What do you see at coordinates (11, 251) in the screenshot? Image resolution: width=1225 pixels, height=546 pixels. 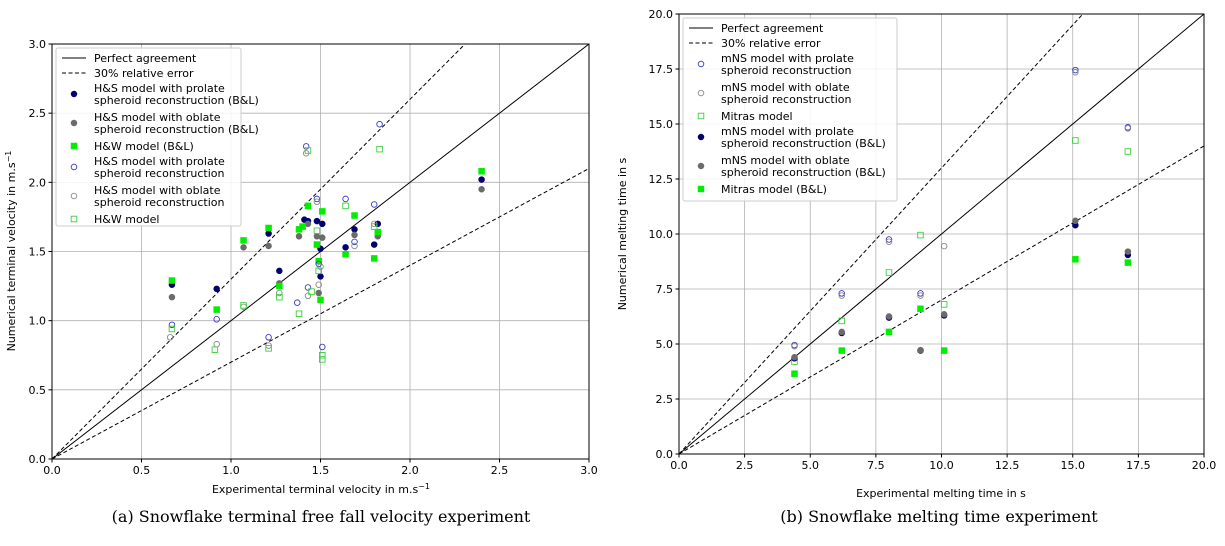 I see `y-axis-label: Numerical terminal velocity in m.s−1` at bounding box center [11, 251].